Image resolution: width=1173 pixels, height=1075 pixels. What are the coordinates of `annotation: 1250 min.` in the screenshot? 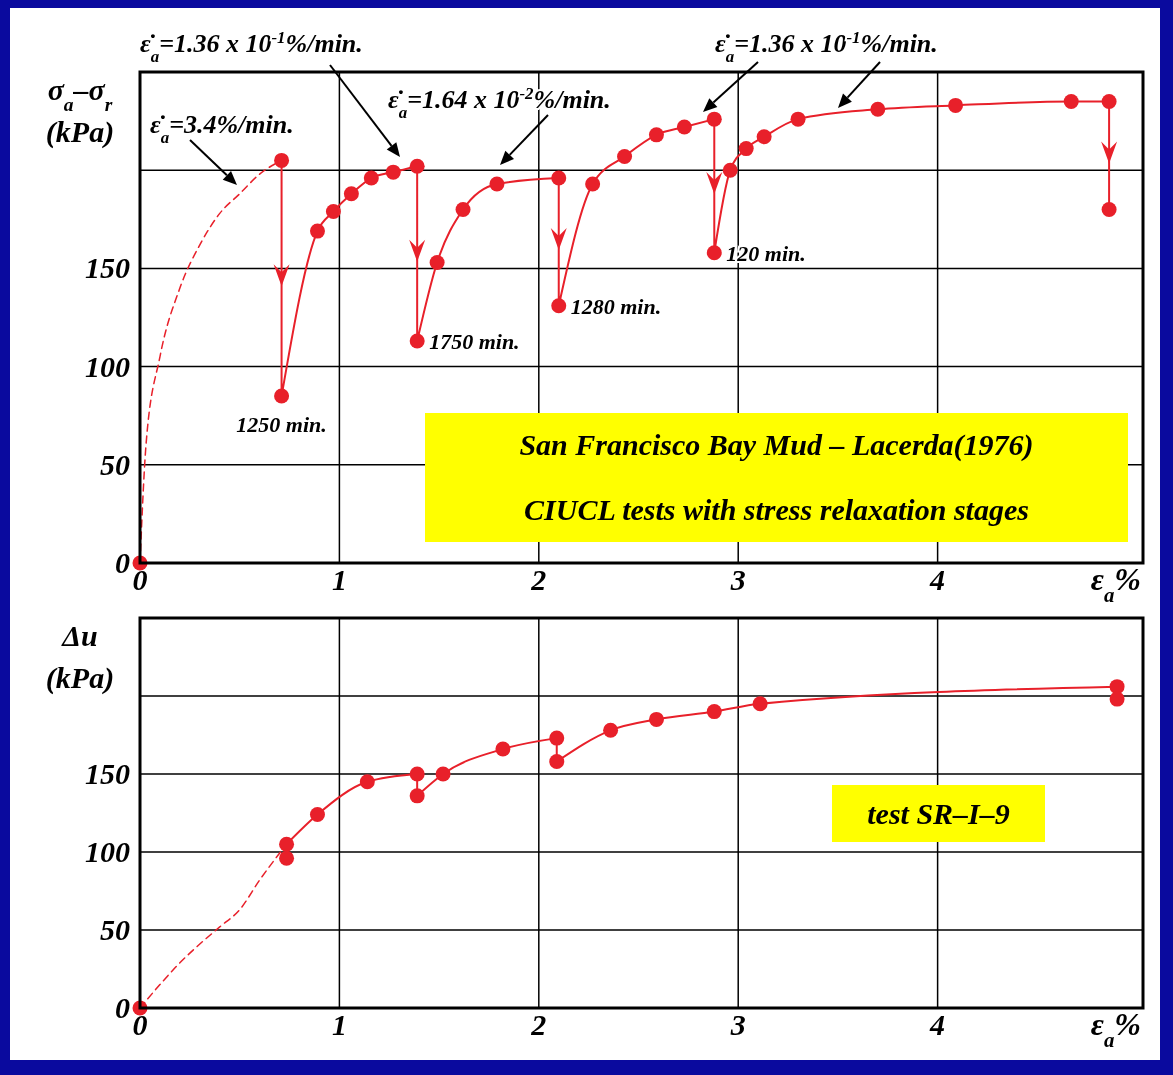 It's located at (281, 425).